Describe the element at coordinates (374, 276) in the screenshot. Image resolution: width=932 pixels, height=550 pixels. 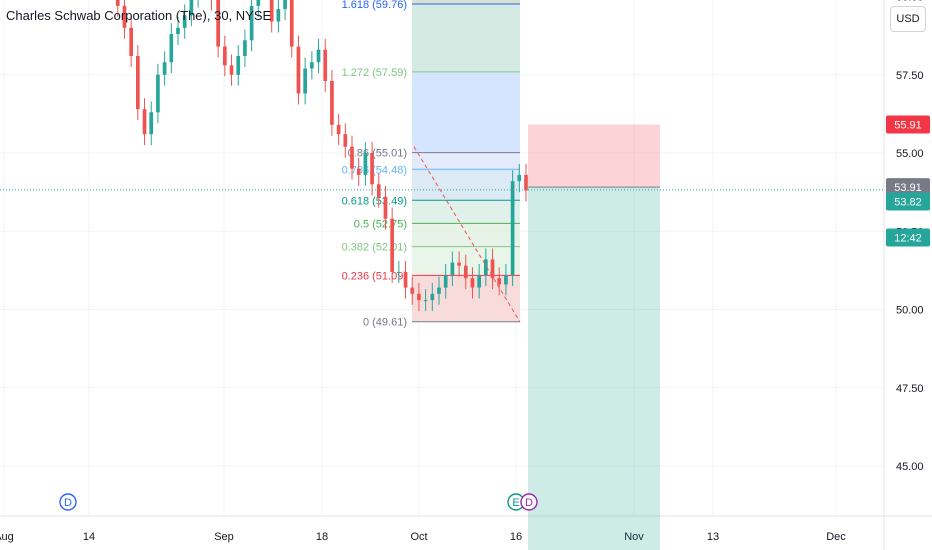
I see `fib-level-label: 0.236 (51.09)` at that location.